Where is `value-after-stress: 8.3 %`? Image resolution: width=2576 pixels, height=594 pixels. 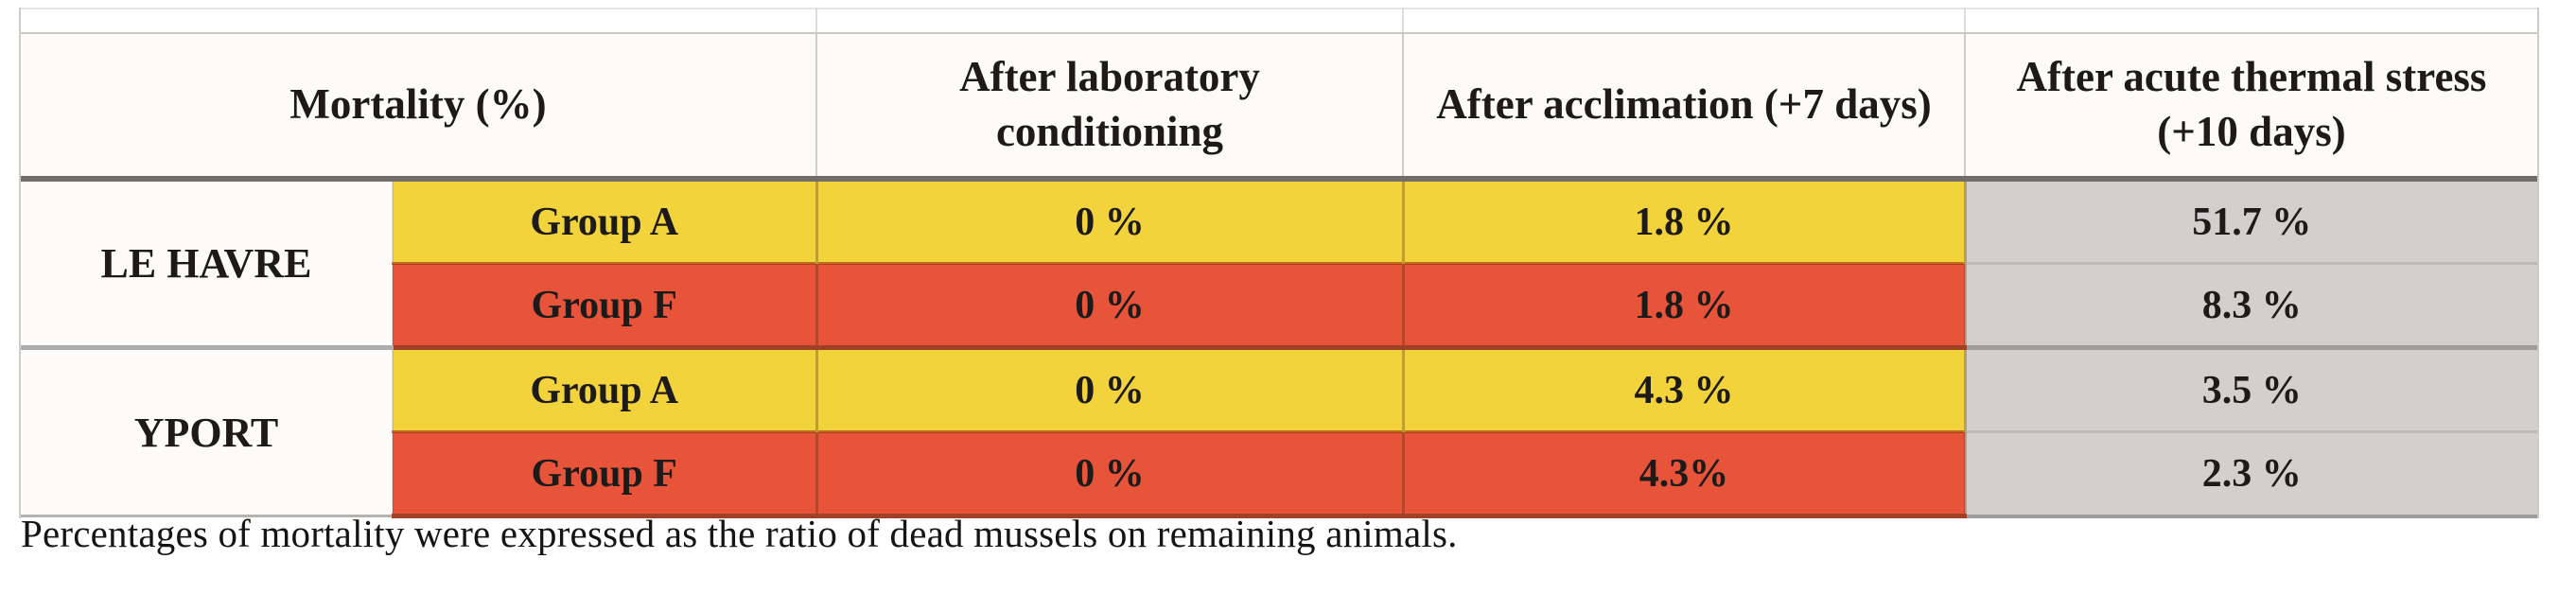 value-after-stress: 8.3 % is located at coordinates (2251, 305).